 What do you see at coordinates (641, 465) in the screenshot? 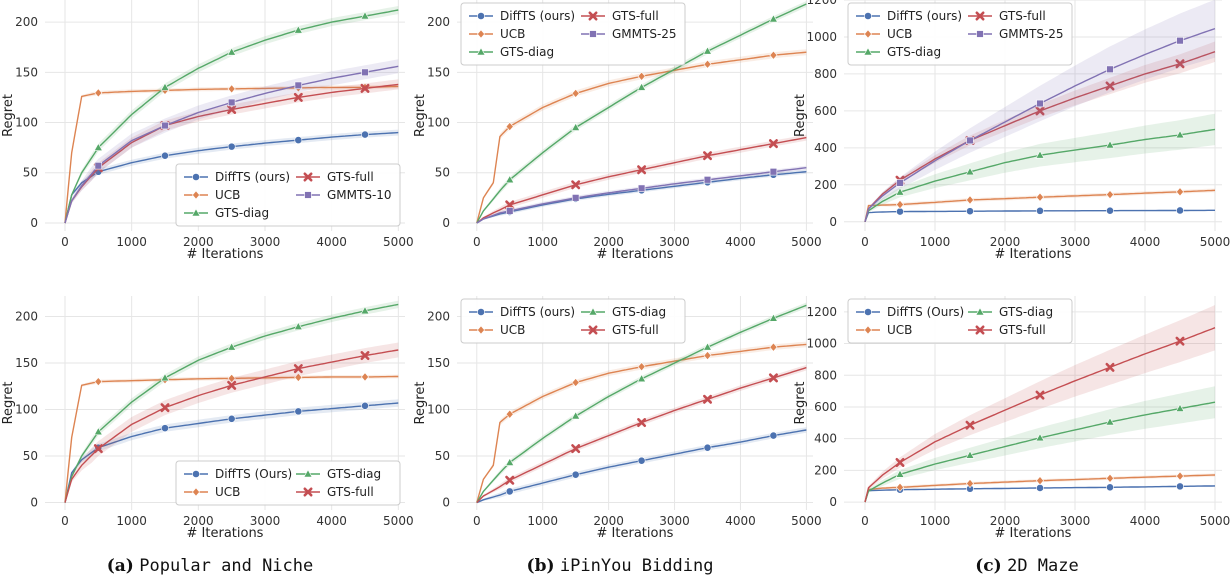
I see `chart-b-bottom-series-diffts` at bounding box center [641, 465].